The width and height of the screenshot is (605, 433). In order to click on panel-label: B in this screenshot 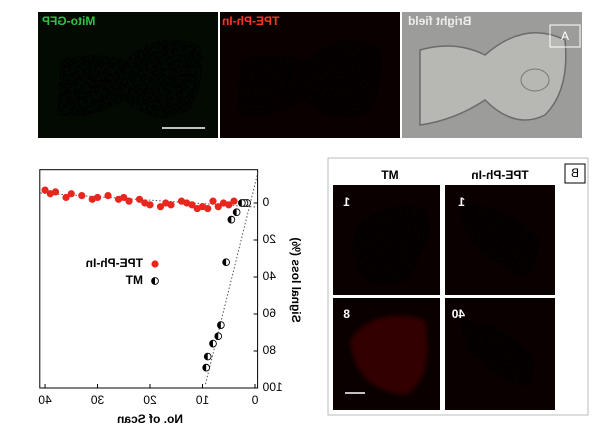, I will do `click(575, 173)`.